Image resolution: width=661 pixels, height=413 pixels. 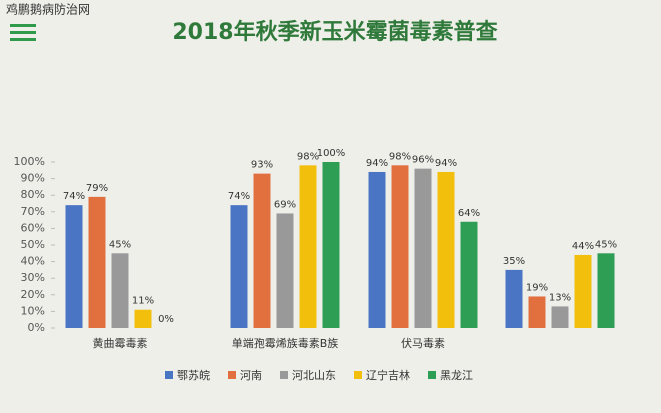 What do you see at coordinates (388, 375) in the screenshot?
I see `legend-label: 辽宁吉林` at bounding box center [388, 375].